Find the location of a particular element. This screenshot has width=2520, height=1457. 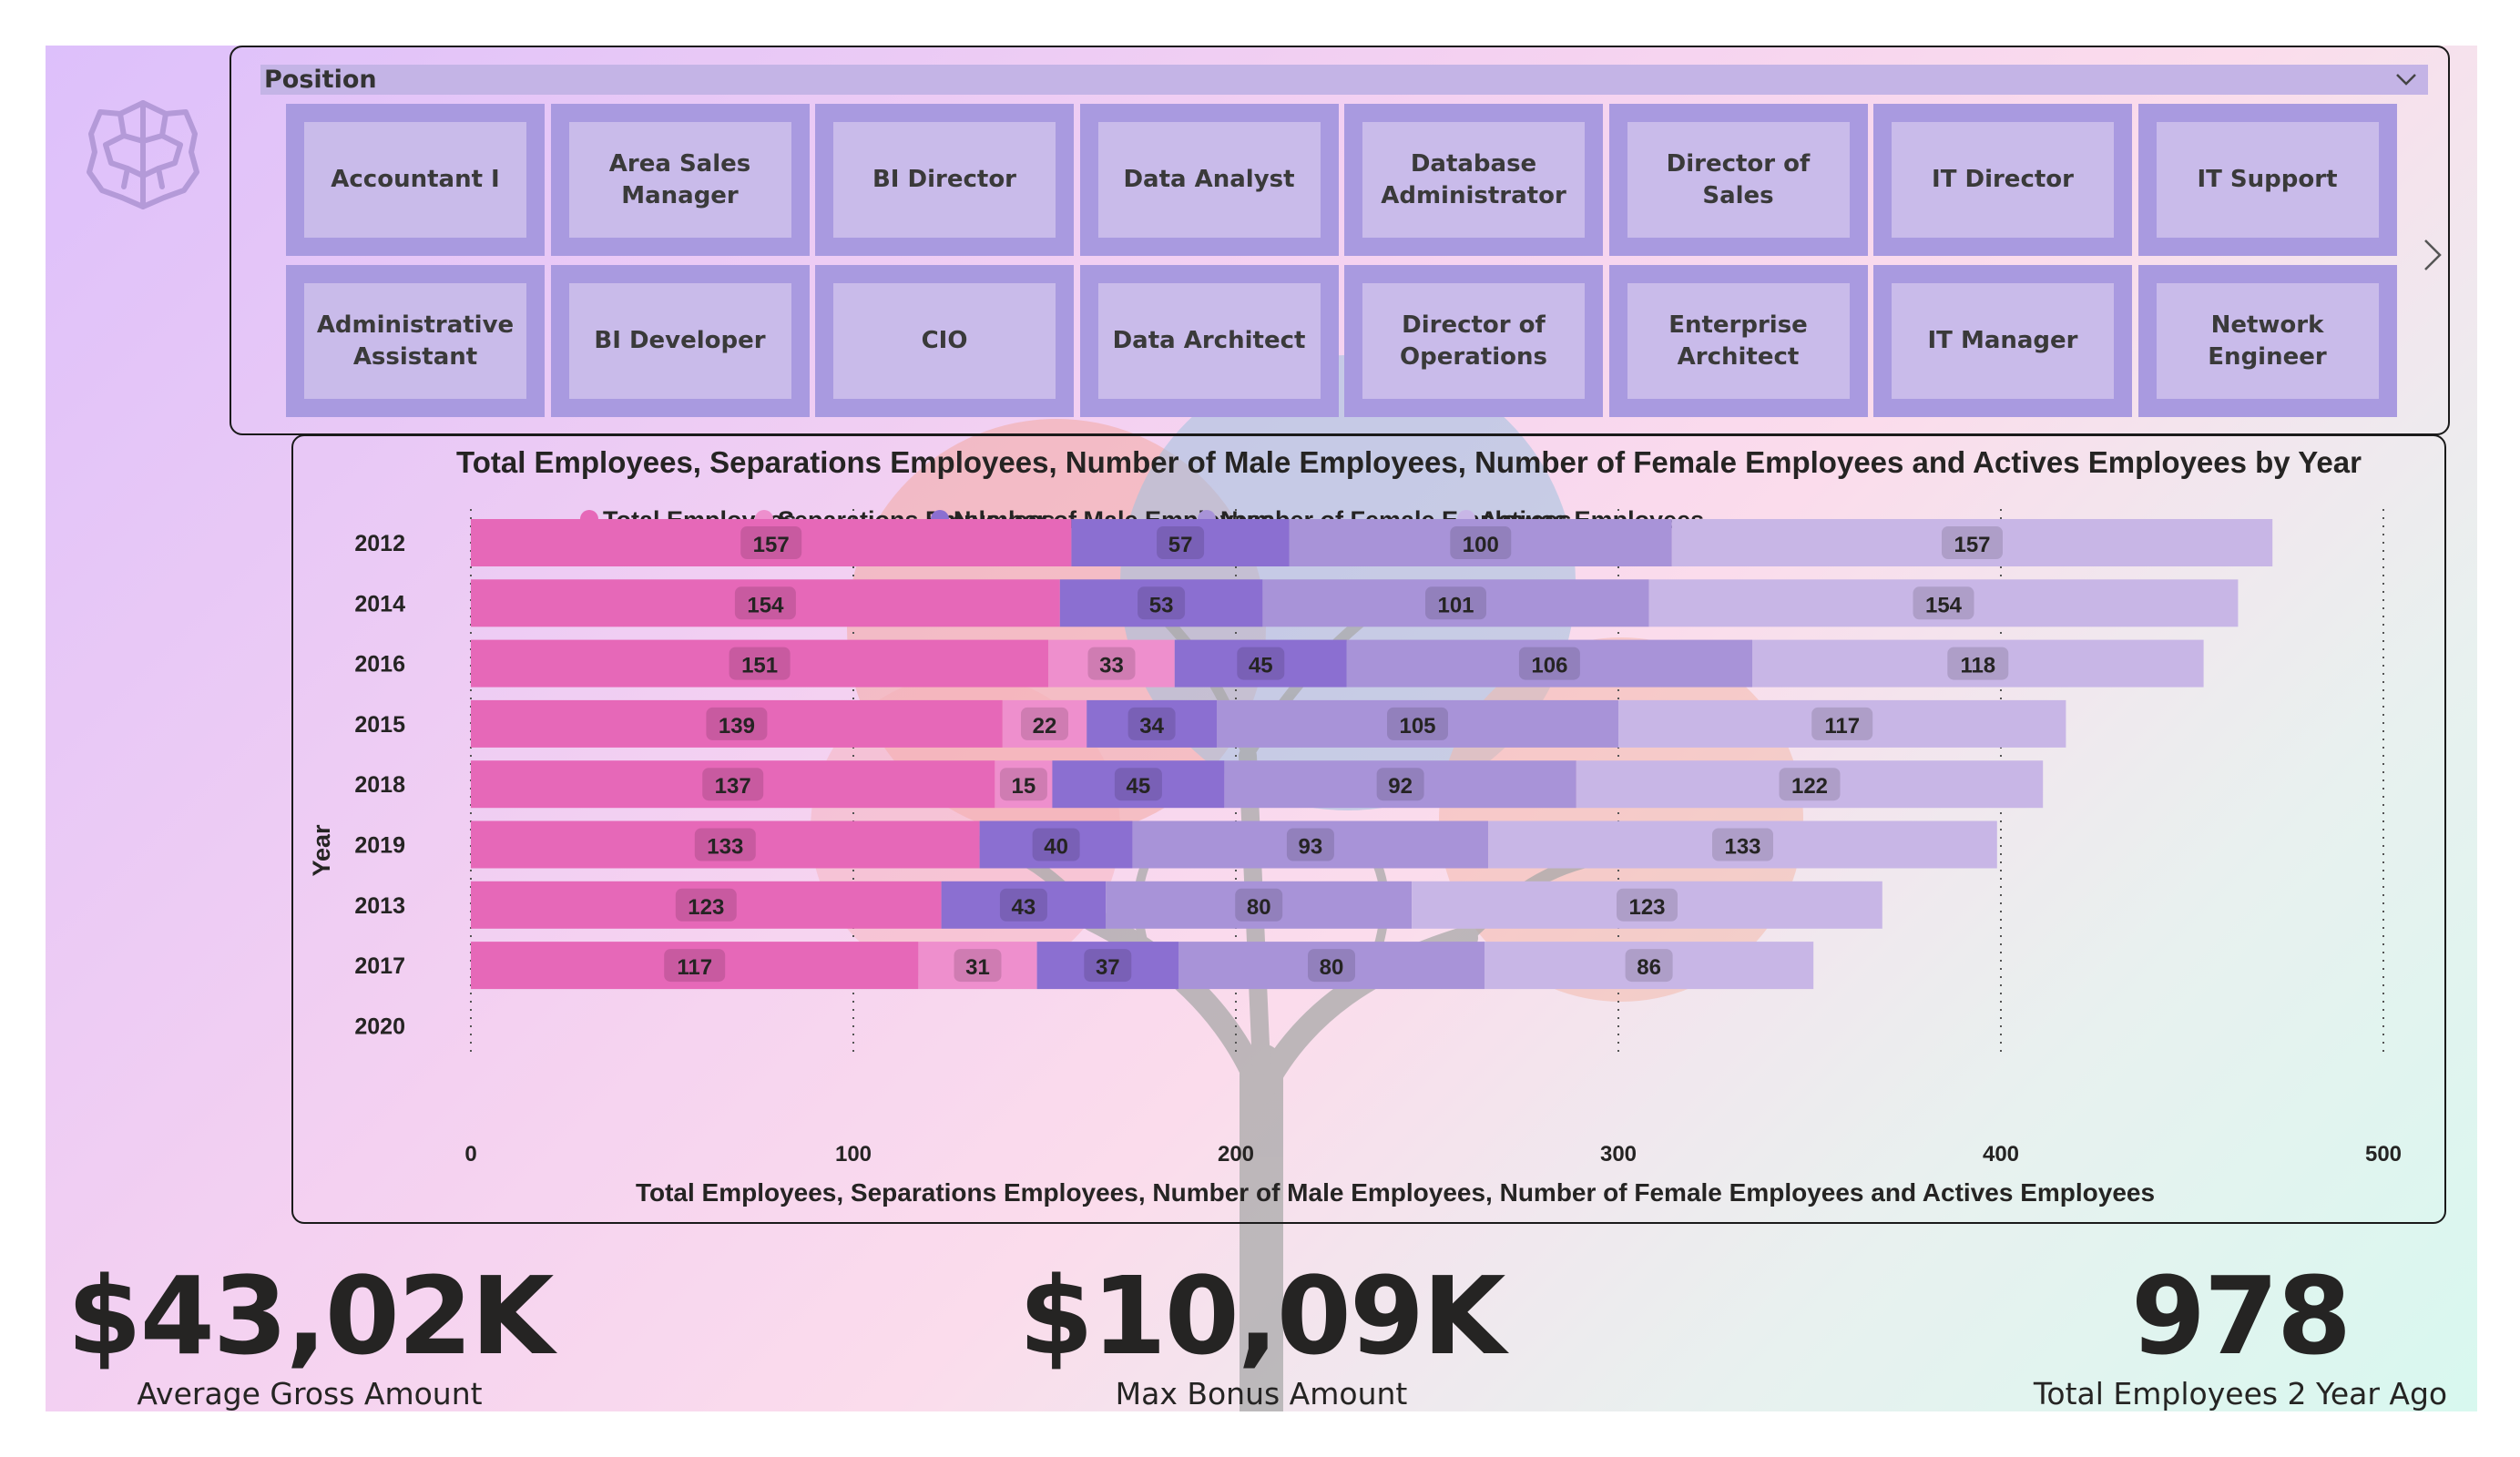

kpi-max-bonus-amount: $10,09K Max Bonus Amount is located at coordinates (1261, 1336).